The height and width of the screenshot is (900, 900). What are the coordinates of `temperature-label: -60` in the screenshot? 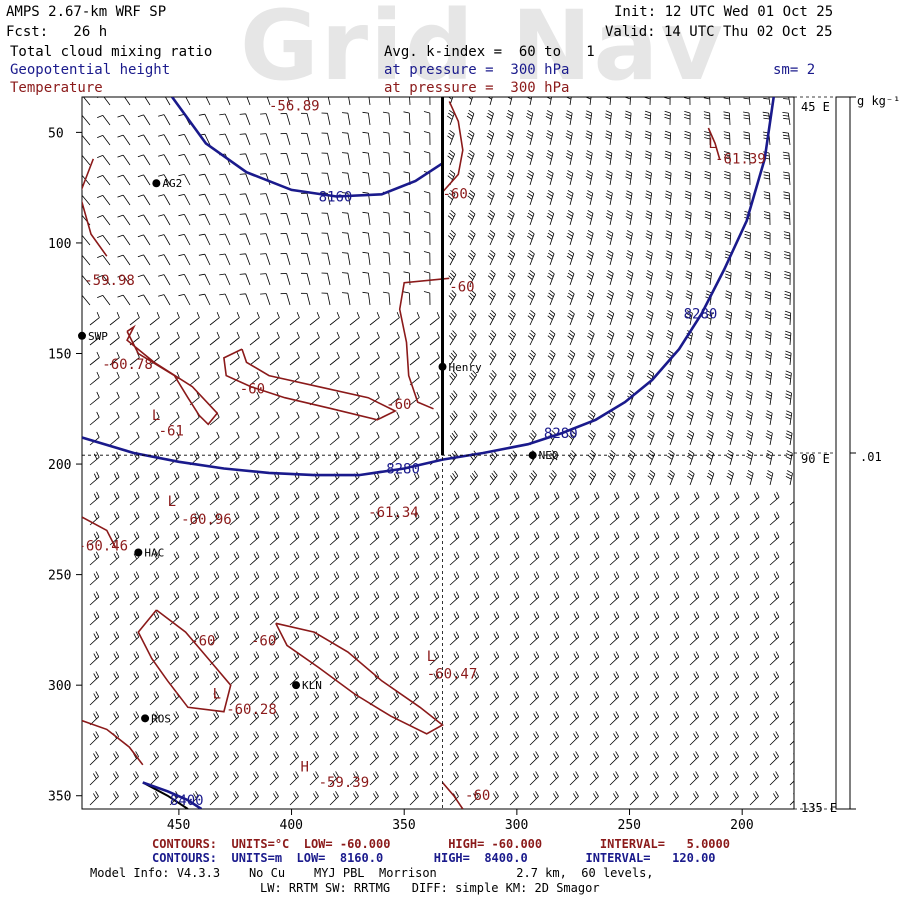 It's located at (461, 288).